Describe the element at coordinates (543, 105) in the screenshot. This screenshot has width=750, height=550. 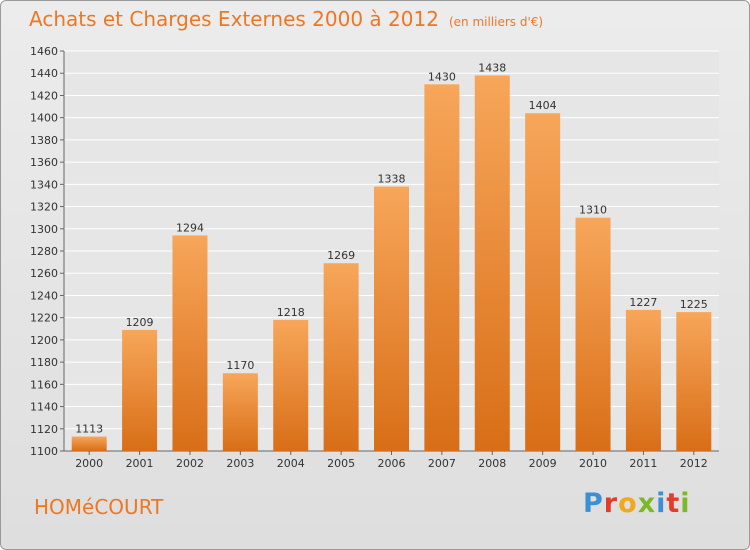
I see `bar-value-label: 1404` at that location.